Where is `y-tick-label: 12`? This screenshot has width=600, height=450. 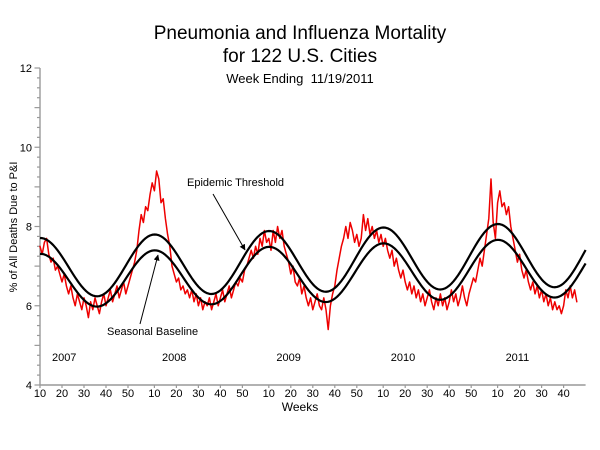 y-tick-label: 12 is located at coordinates (26, 69).